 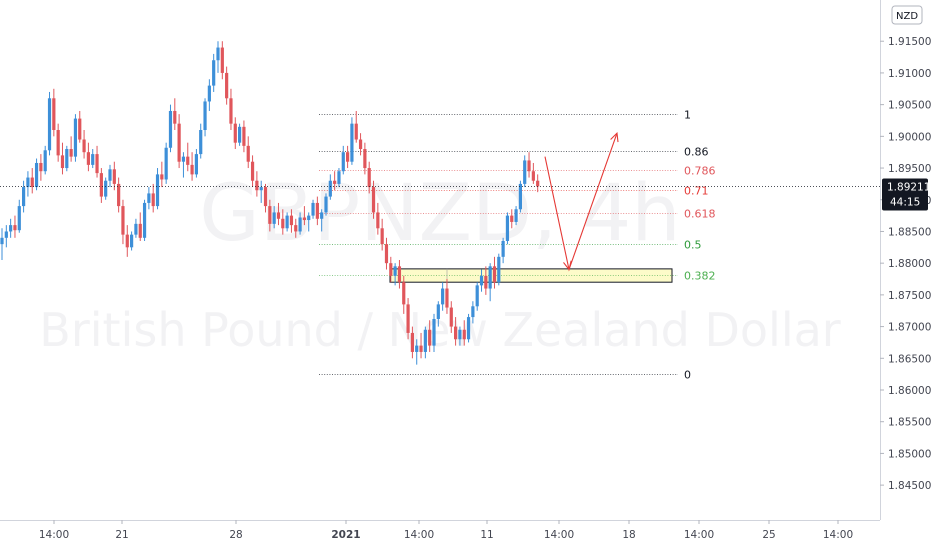 What do you see at coordinates (446, 530) in the screenshot?
I see `time-axis: 14:00 21 28 2021 14:00 11 14:00 18 14:00 25 14:00` at bounding box center [446, 530].